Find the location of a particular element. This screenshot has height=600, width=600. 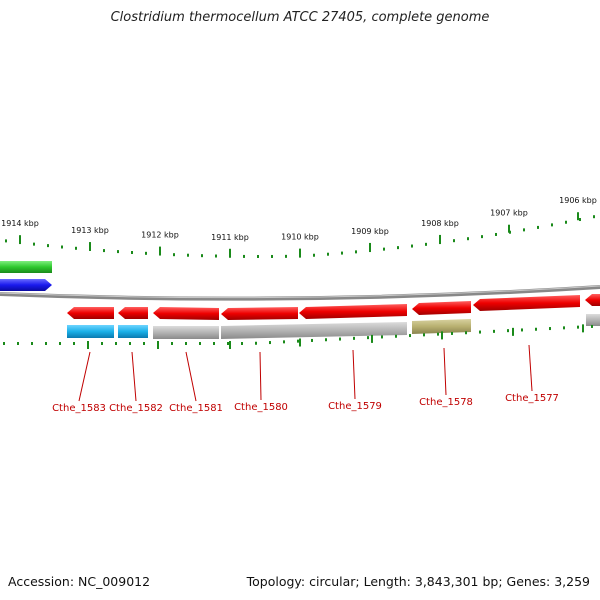

gene-label-cthe-1577: Cthe_1577 is located at coordinates (532, 398).